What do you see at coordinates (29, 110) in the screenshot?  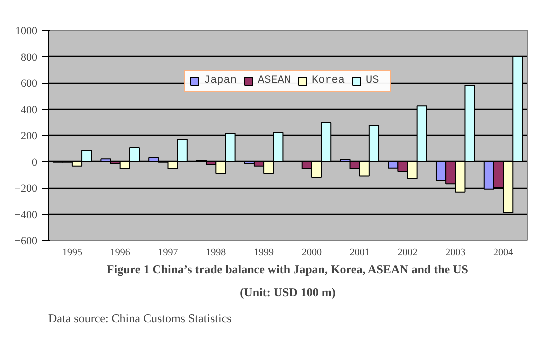 I see `y-tick-label: 400` at bounding box center [29, 110].